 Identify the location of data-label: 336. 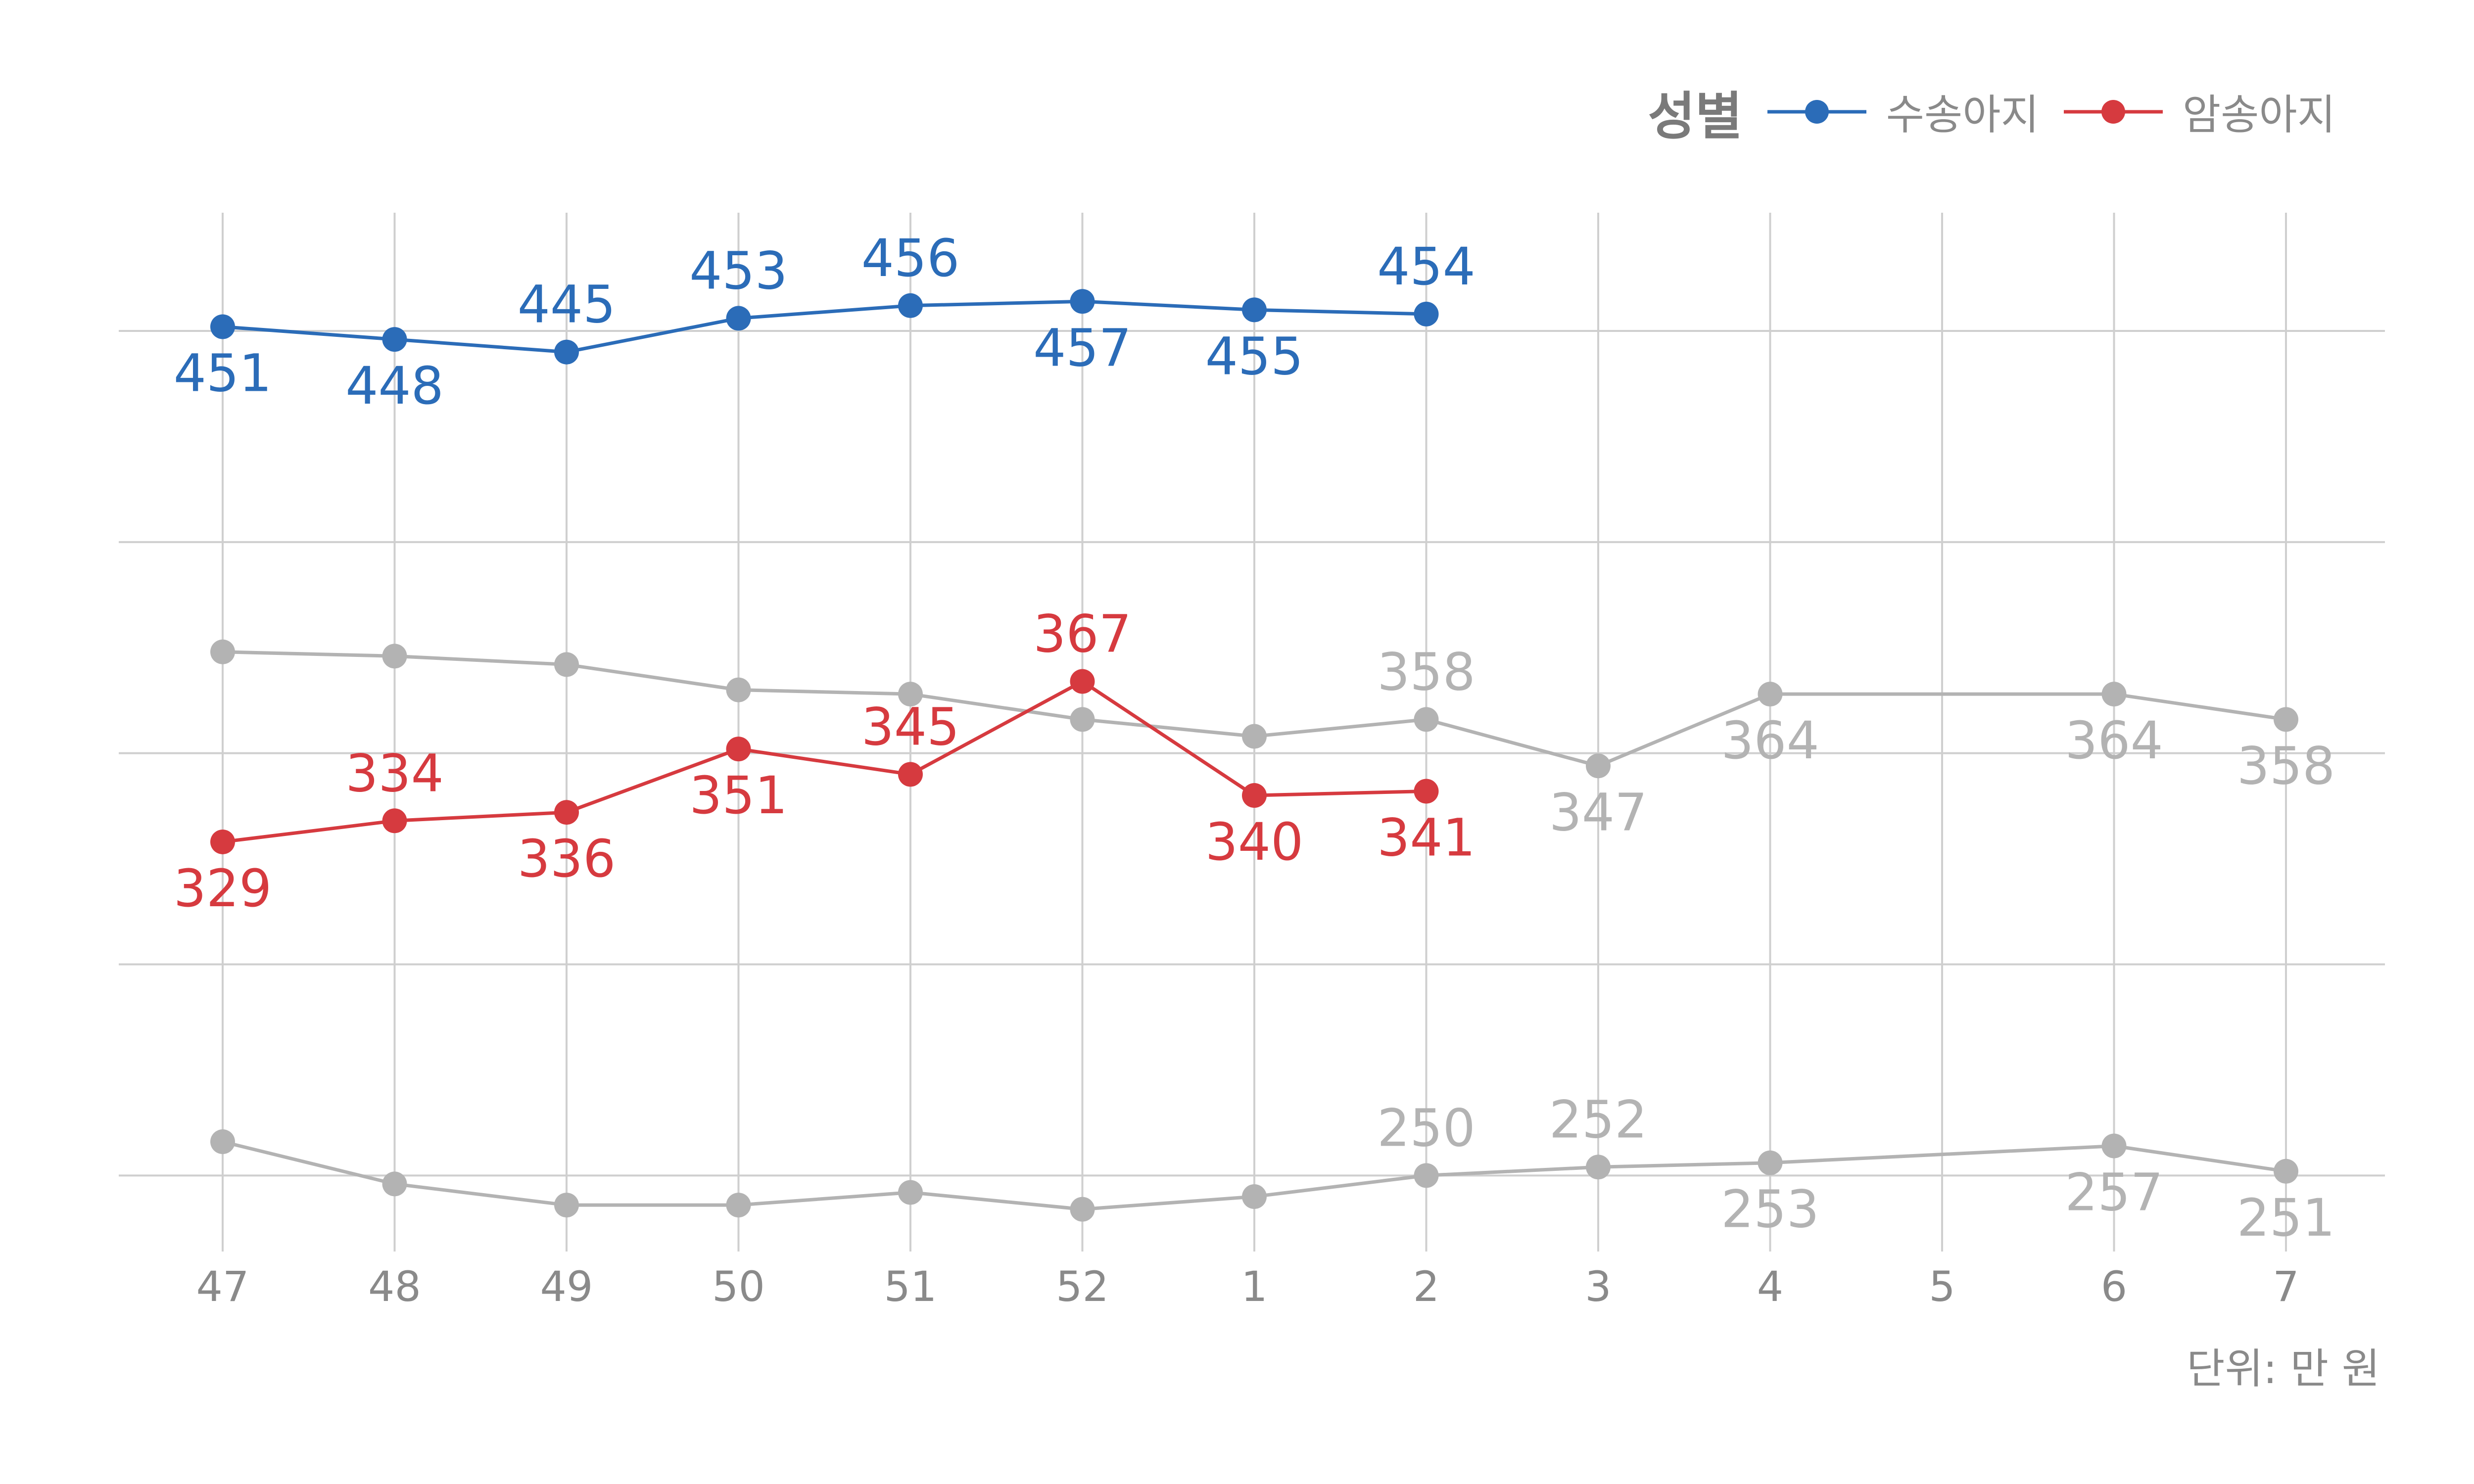
(567, 859).